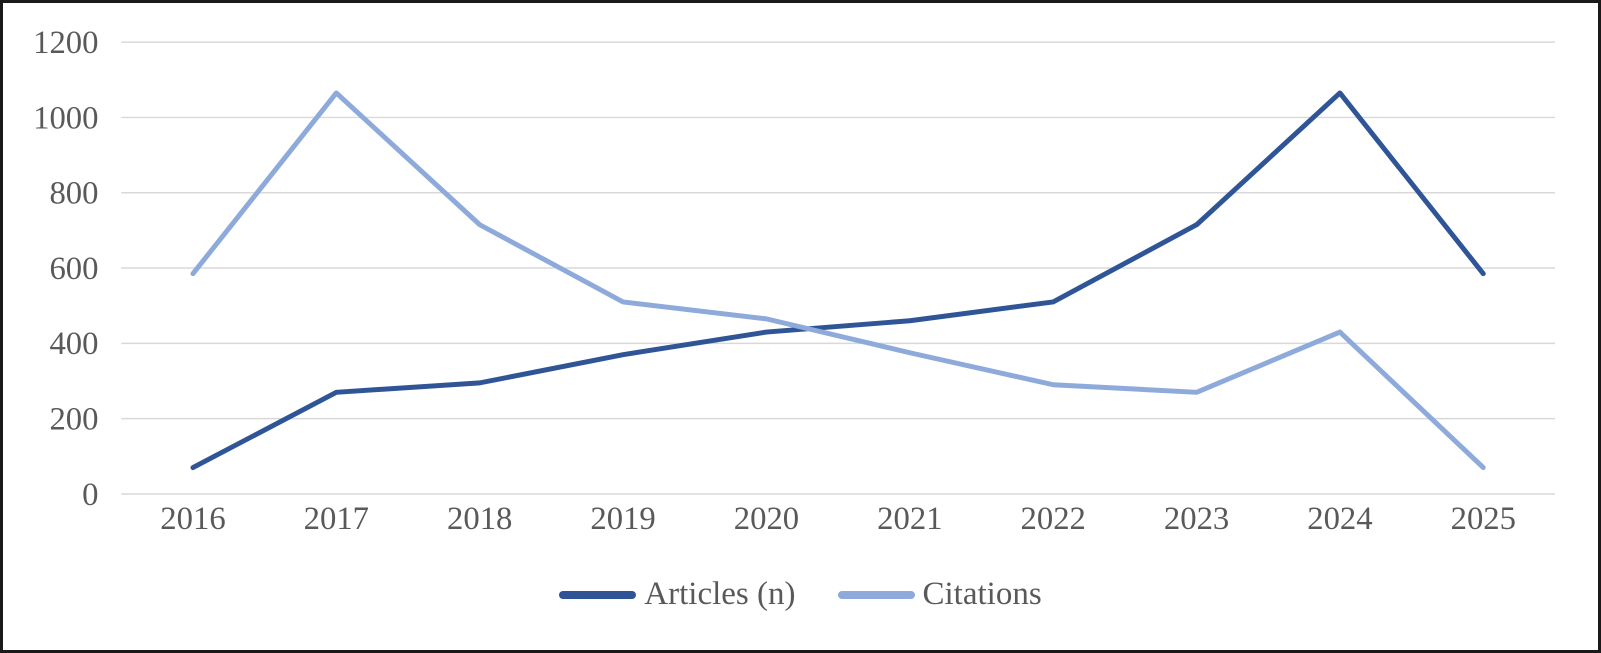  I want to click on y-tick-label: 800, so click(73, 194).